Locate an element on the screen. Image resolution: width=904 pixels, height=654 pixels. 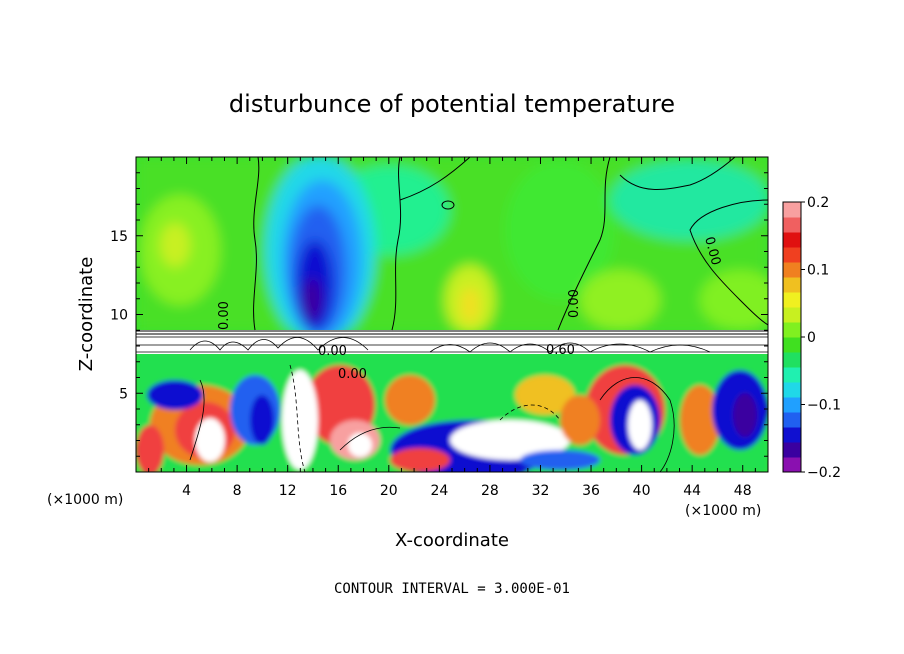
x-tick-label: 28 is located at coordinates (490, 491).